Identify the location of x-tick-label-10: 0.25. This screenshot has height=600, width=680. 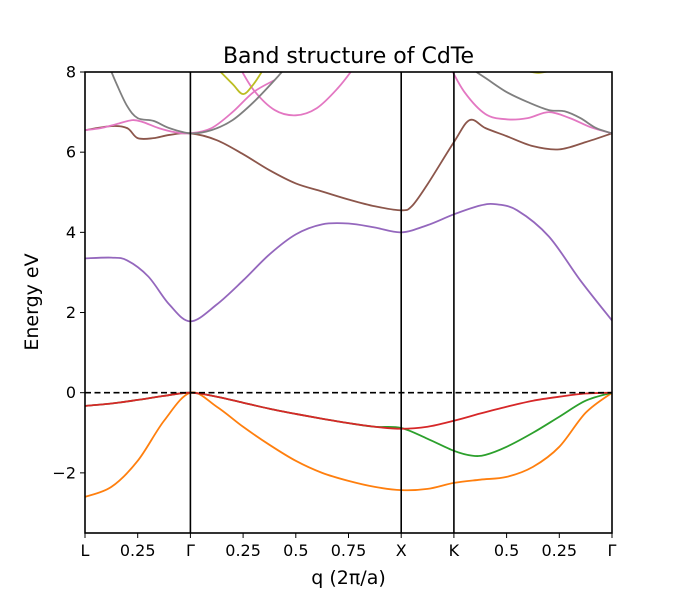
(559, 550).